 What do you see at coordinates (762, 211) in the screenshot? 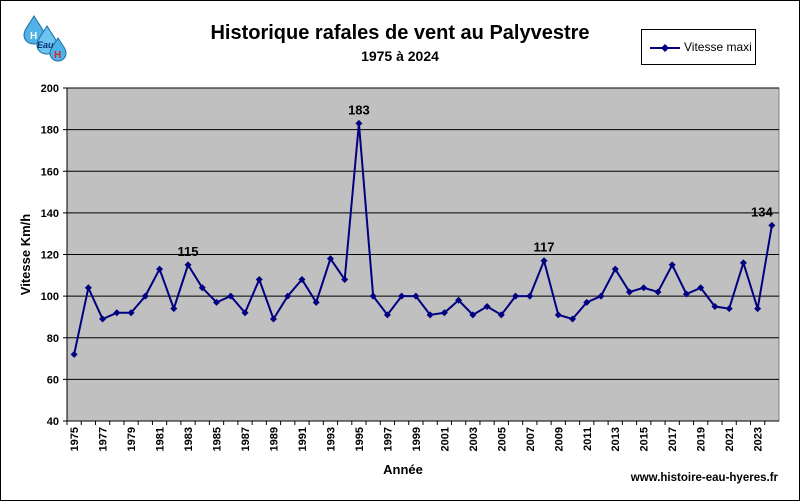
I see `data-label: 134` at bounding box center [762, 211].